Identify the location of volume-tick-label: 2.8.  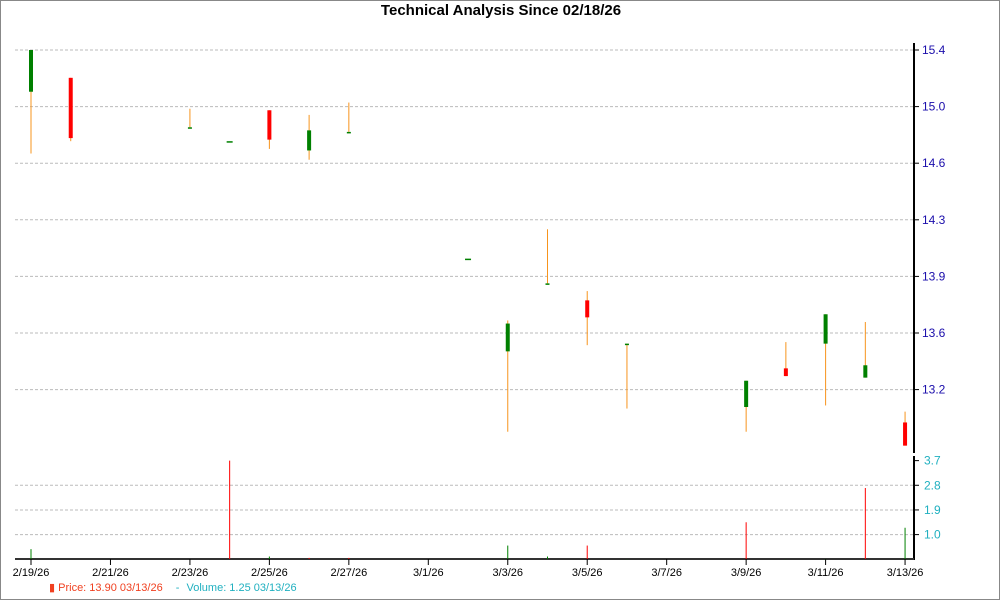
(932, 485).